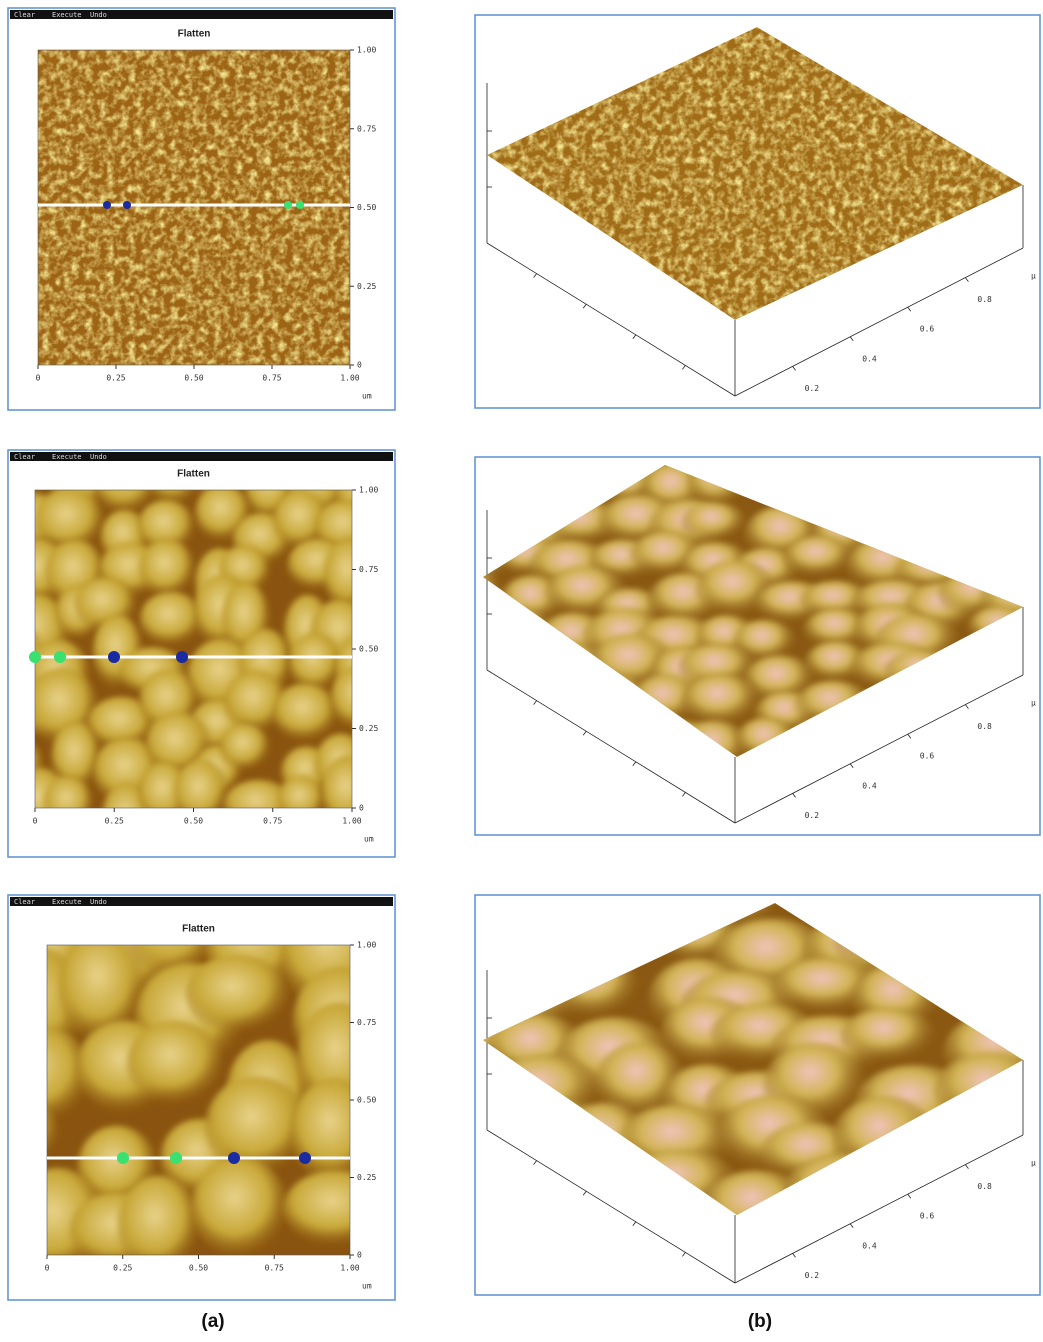  Describe the element at coordinates (368, 490) in the screenshot. I see `y-tick-label: 1.00` at that location.